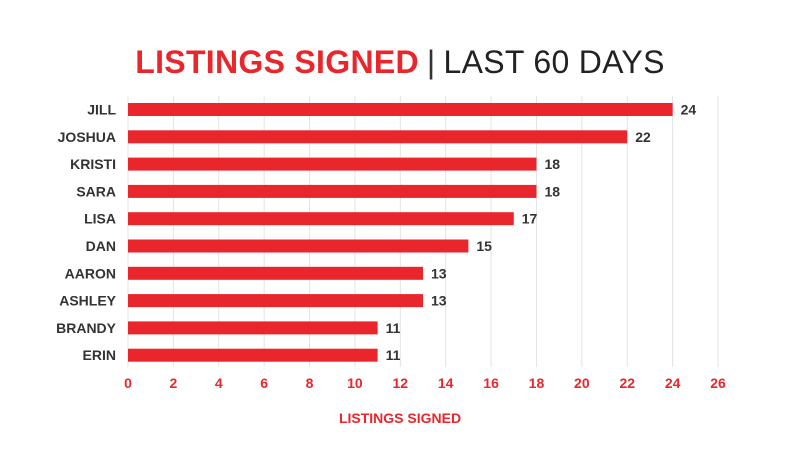 This screenshot has width=800, height=450. I want to click on chart-title: LISTINGS SIGNED | LAST 60 DAYS, so click(400, 62).